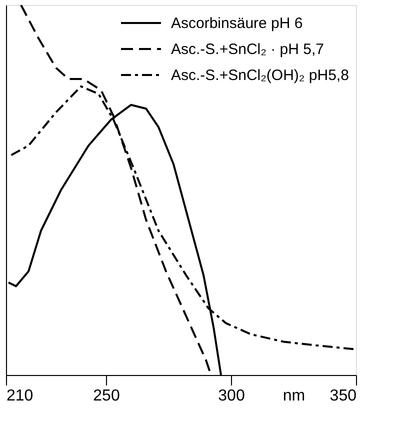 Image resolution: width=400 pixels, height=428 pixels. I want to click on x-tick-label: 350, so click(343, 396).